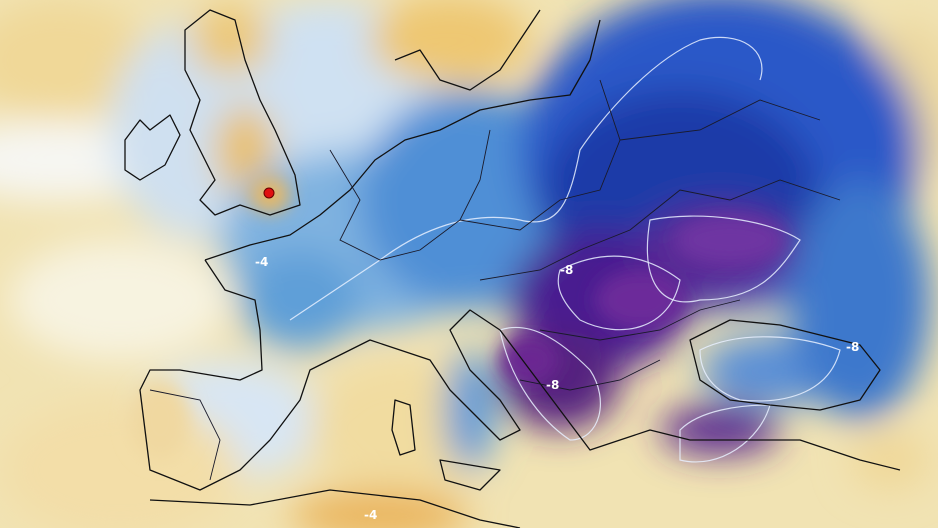  What do you see at coordinates (269, 193) in the screenshot?
I see `location-marker` at bounding box center [269, 193].